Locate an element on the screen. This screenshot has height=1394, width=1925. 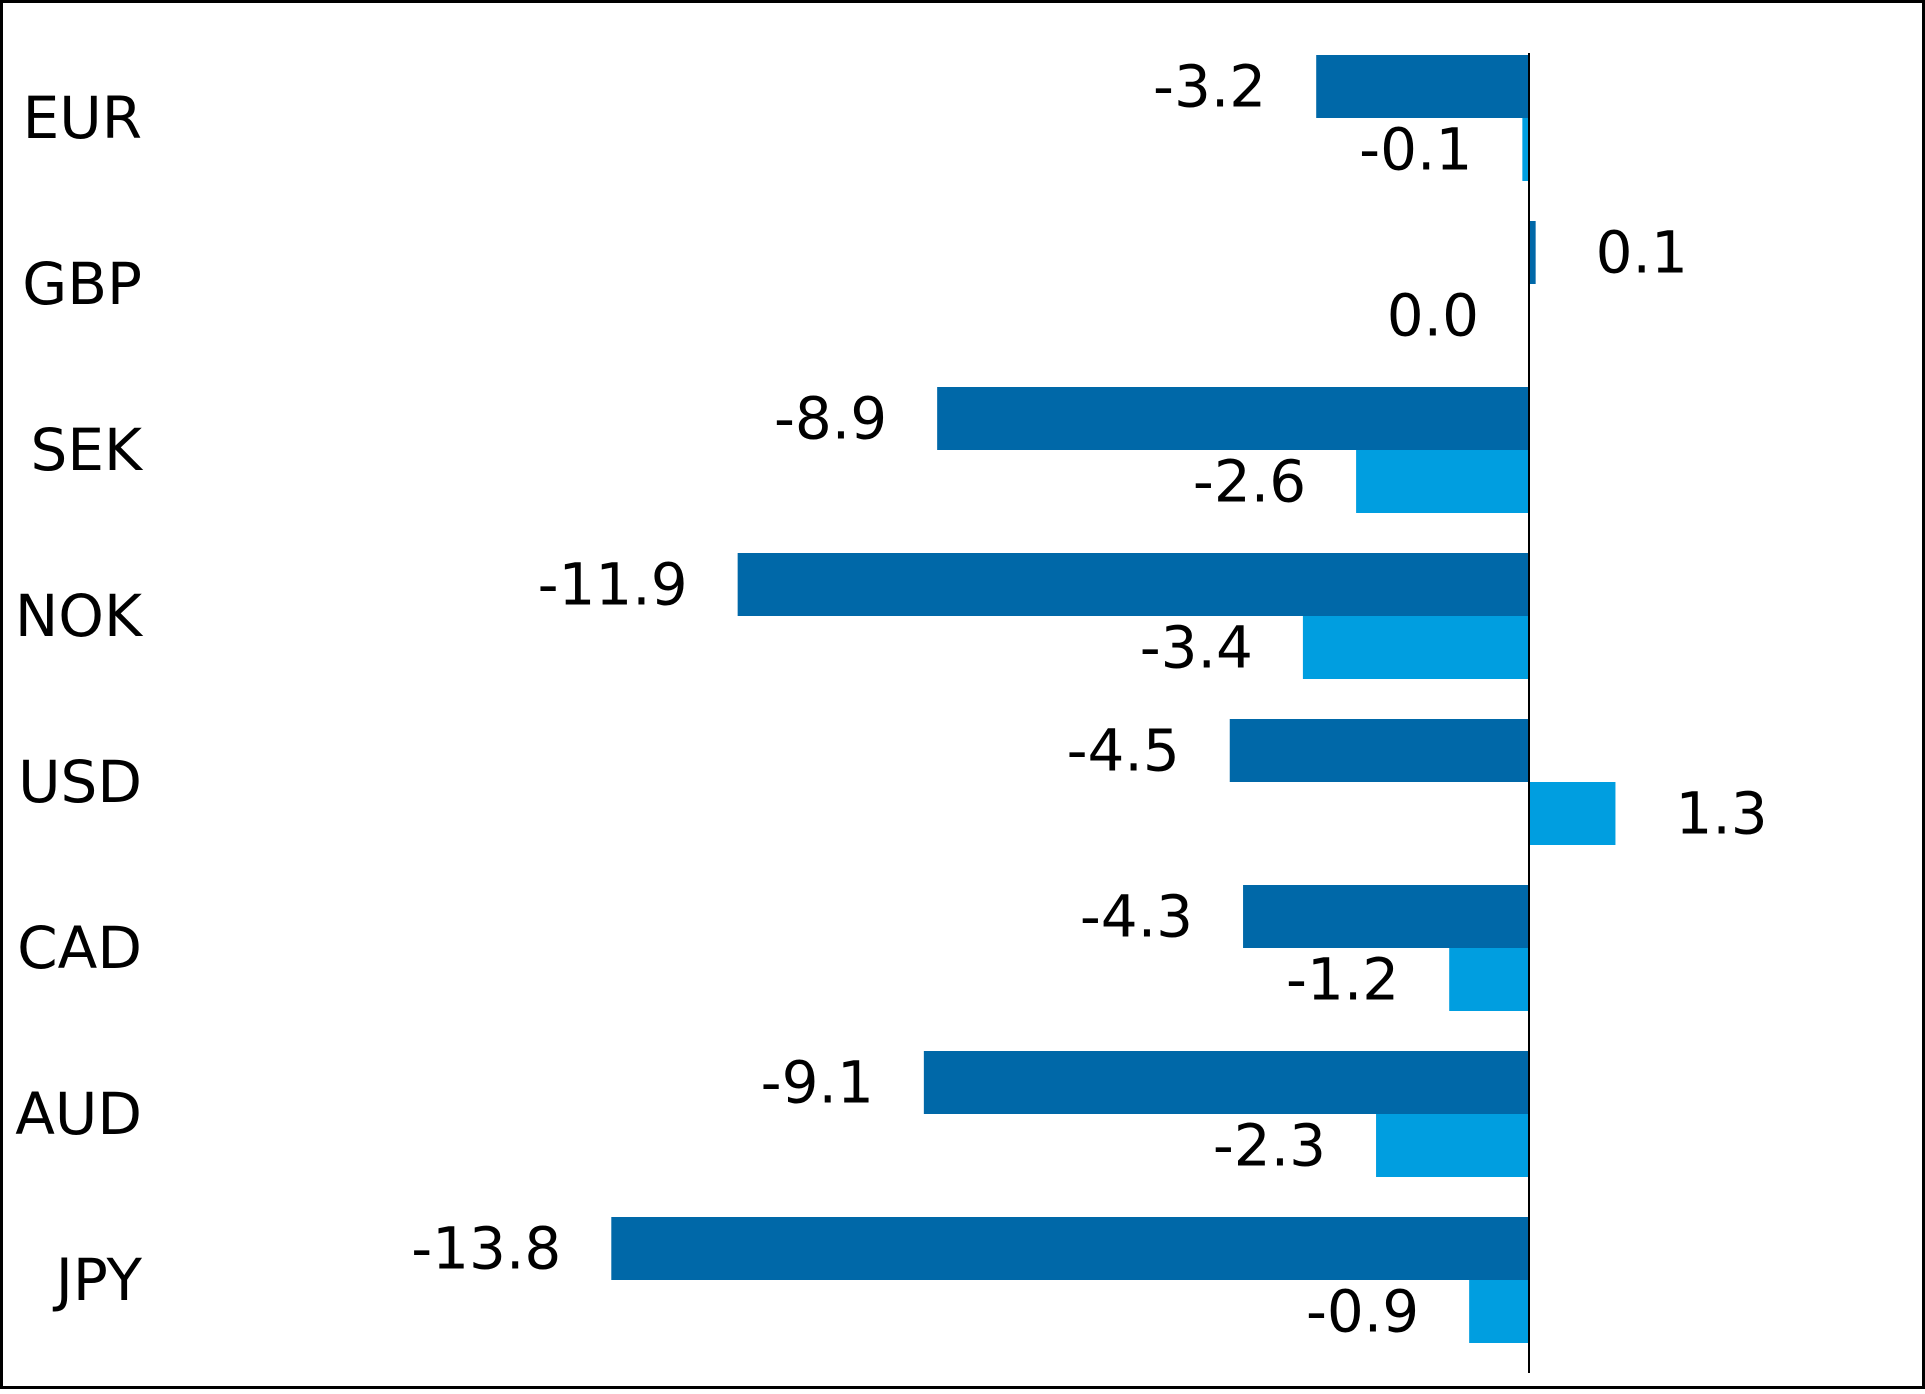
data-label: -2.6 is located at coordinates (1249, 482).